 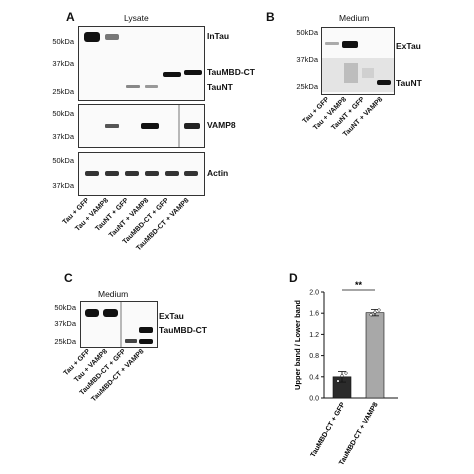 I want to click on label-c-taumbd-ct: TauMBD-CT, so click(x=183, y=330).